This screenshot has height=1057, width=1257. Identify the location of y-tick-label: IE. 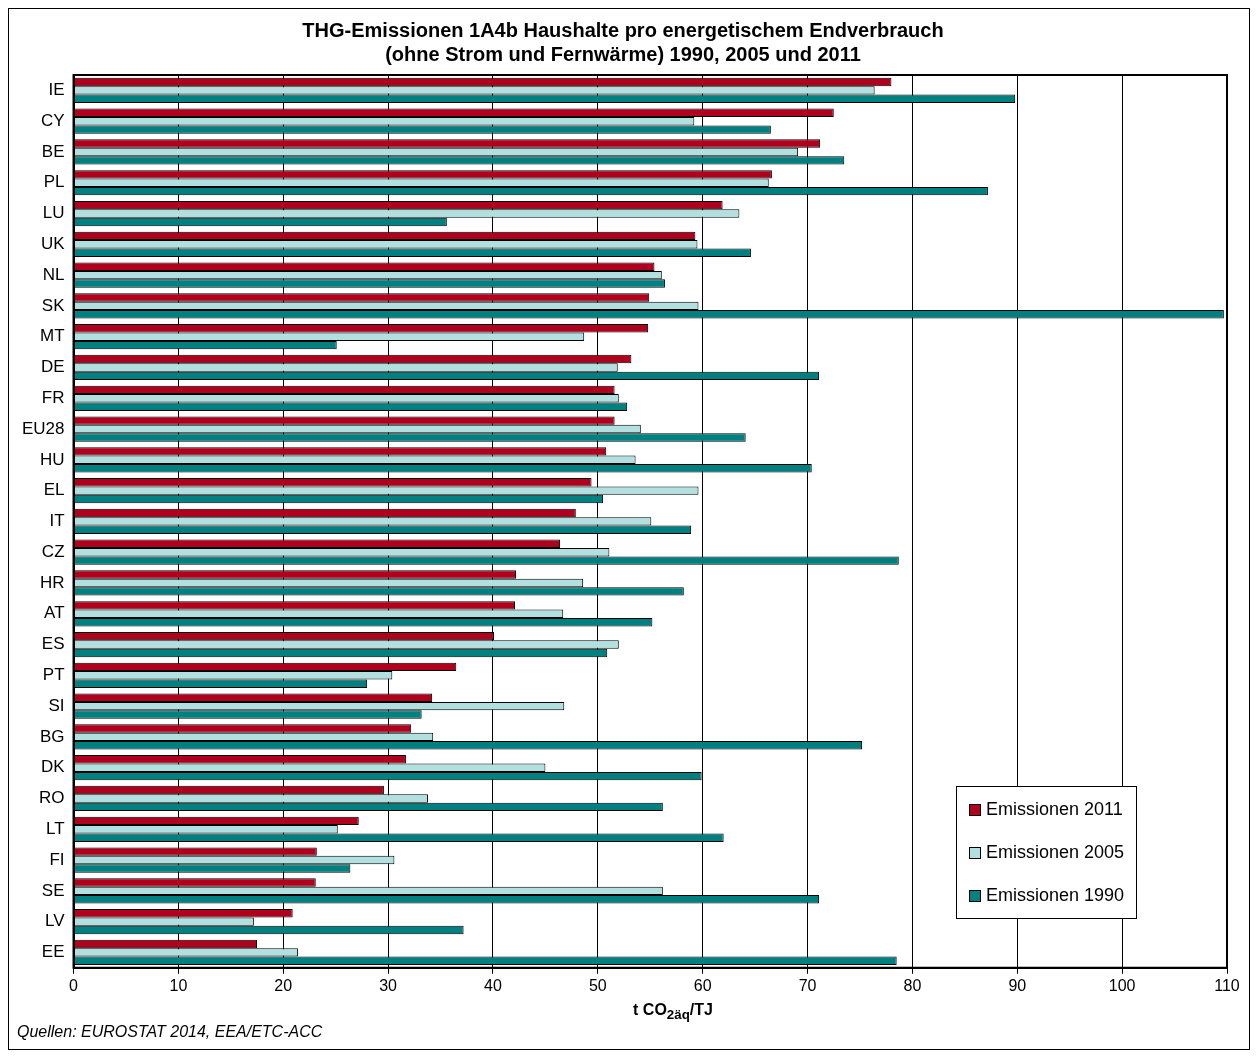
(56, 90).